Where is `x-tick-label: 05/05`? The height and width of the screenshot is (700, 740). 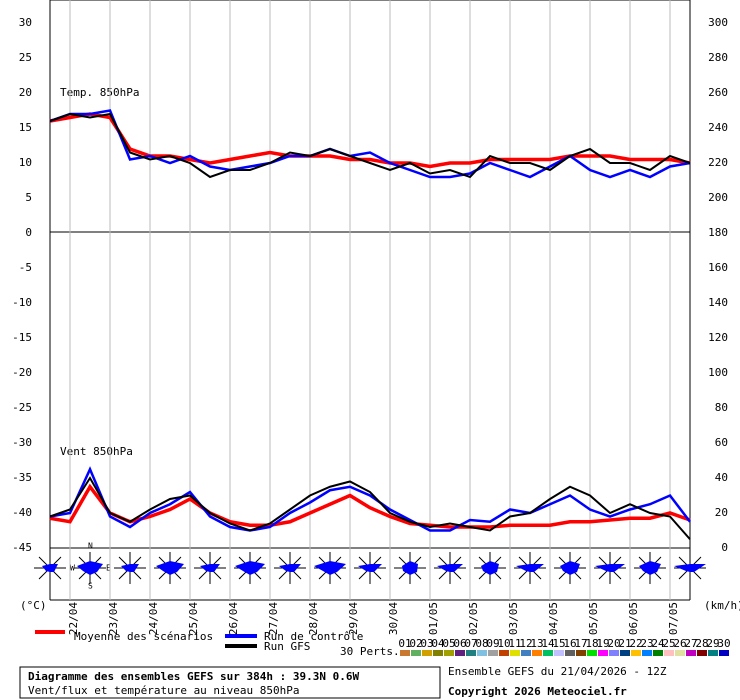
x-tick-label: 05/05 is located at coordinates (593, 618).